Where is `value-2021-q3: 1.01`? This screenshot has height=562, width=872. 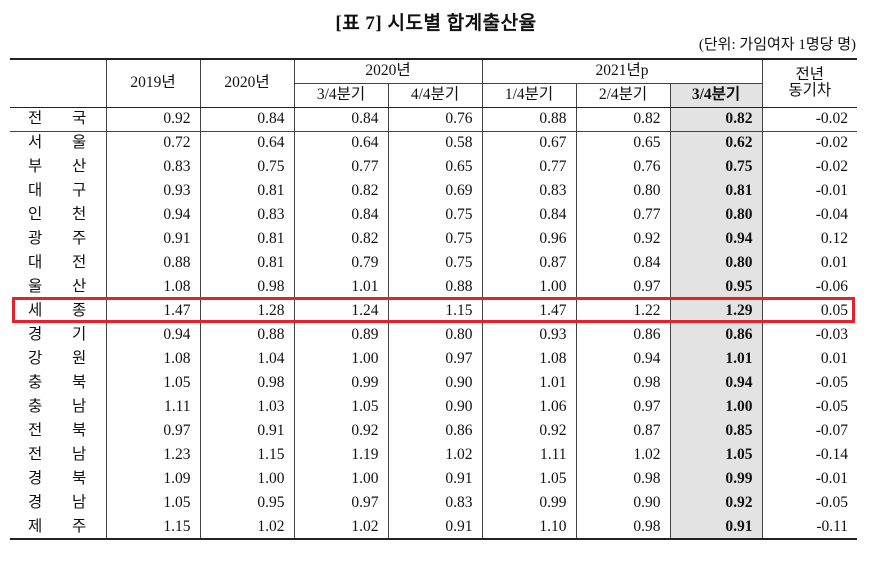
value-2021-q3: 1.01 is located at coordinates (716, 359).